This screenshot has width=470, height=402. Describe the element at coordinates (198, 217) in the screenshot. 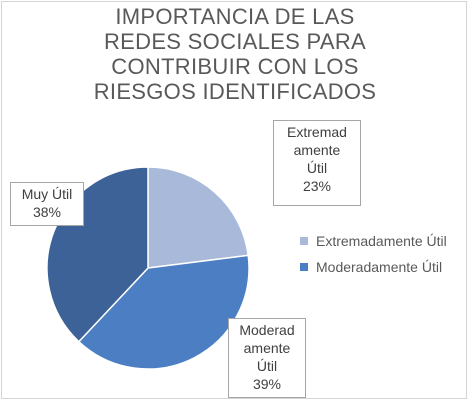

I see `pie-slice-extremadamente-til` at that location.